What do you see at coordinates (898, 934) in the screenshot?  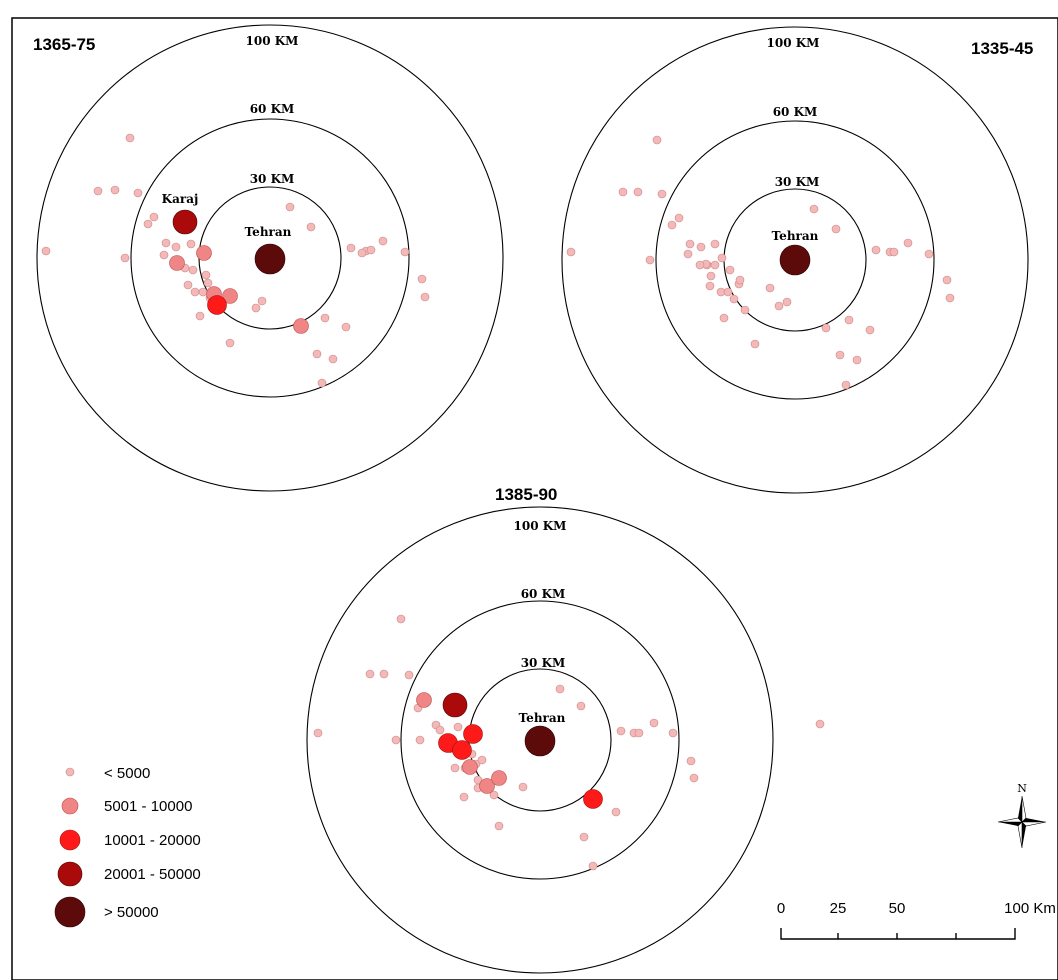 I see `scale-bar-line` at bounding box center [898, 934].